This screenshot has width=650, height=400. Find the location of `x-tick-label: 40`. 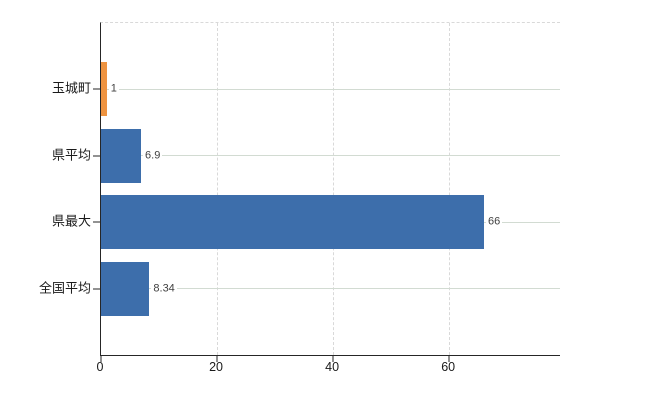

x-tick-label: 40 is located at coordinates (332, 367).